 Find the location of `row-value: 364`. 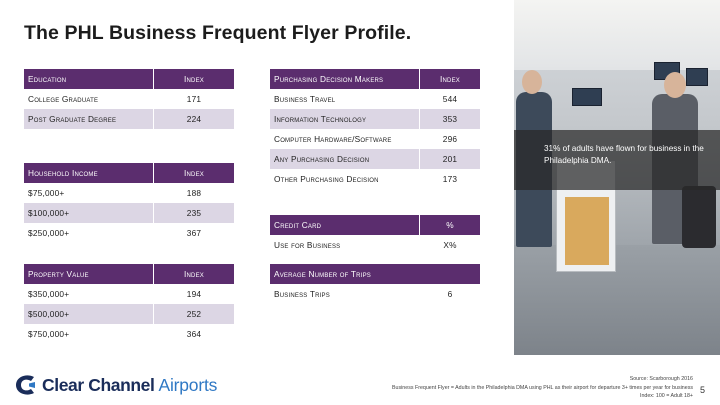

row-value: 364 is located at coordinates (194, 334).